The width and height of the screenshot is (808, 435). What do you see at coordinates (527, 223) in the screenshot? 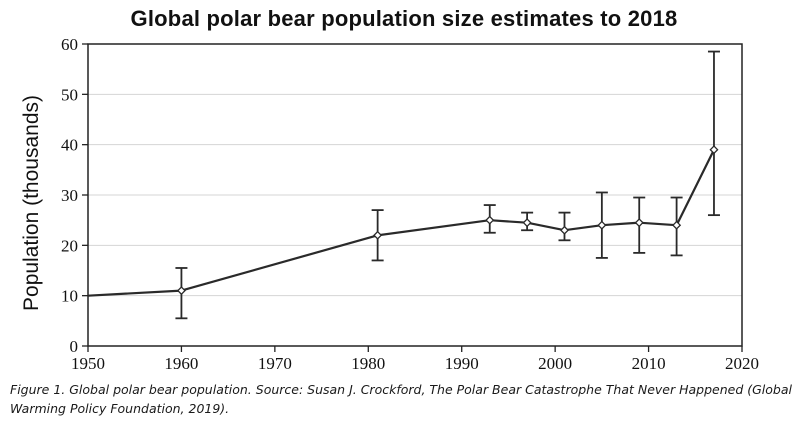
I see `data-point-1997` at bounding box center [527, 223].